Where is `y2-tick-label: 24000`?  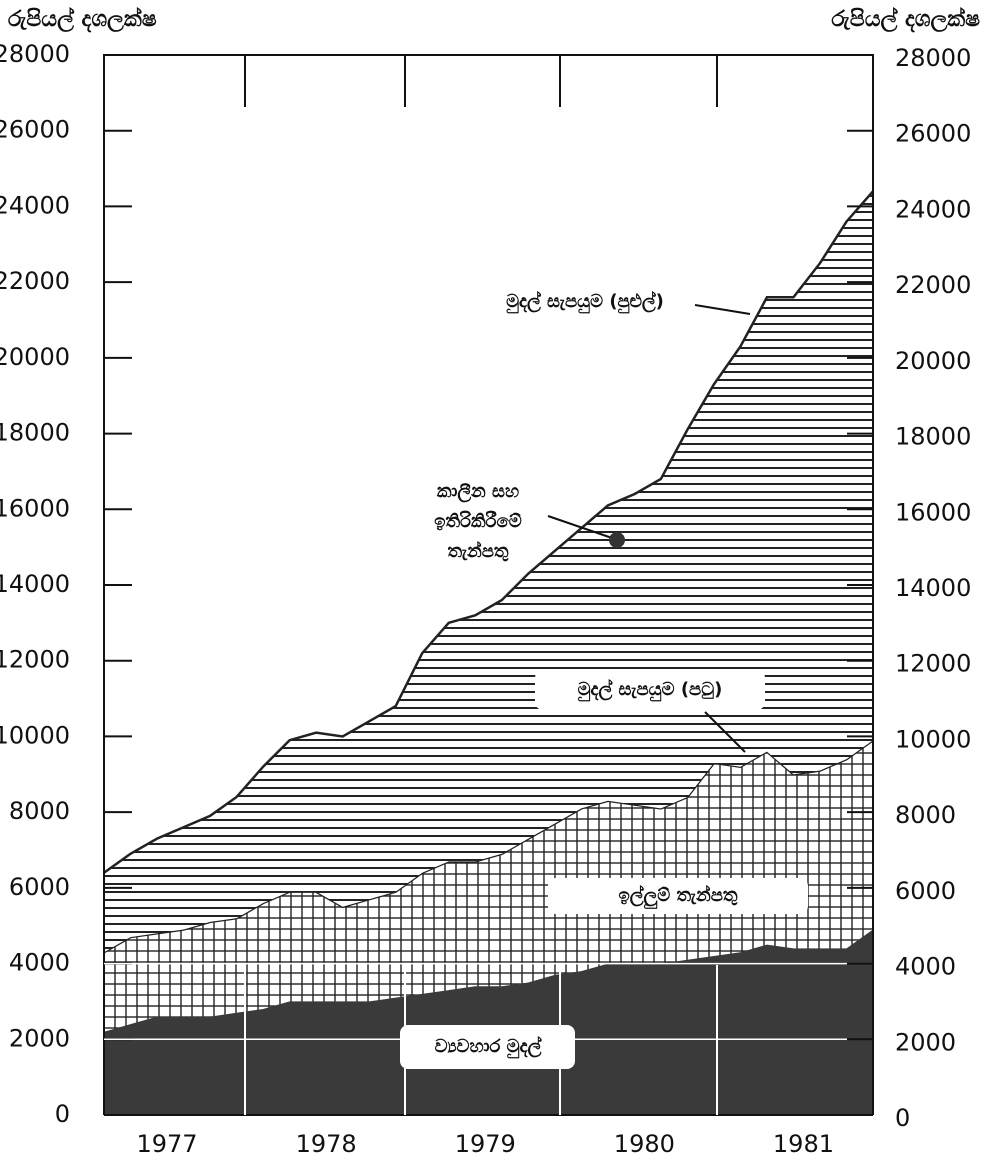 y2-tick-label: 24000 is located at coordinates (933, 209).